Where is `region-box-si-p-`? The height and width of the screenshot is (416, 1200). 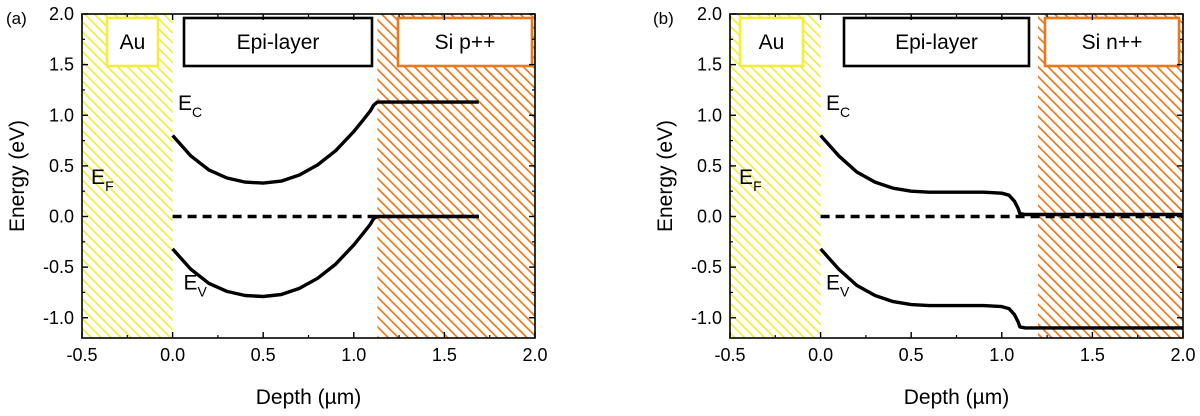 region-box-si-p- is located at coordinates (465, 42).